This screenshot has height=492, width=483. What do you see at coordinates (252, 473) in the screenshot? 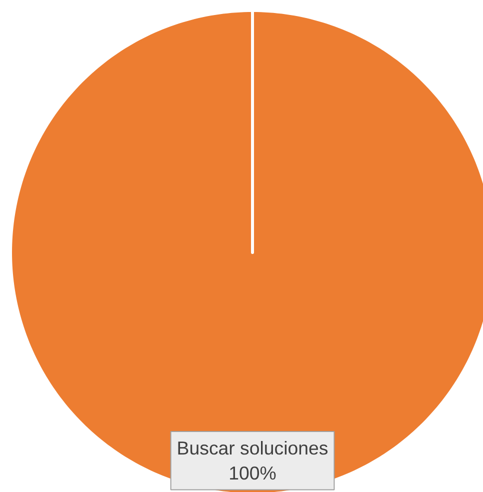
I see `data-label: 100%` at bounding box center [252, 473].